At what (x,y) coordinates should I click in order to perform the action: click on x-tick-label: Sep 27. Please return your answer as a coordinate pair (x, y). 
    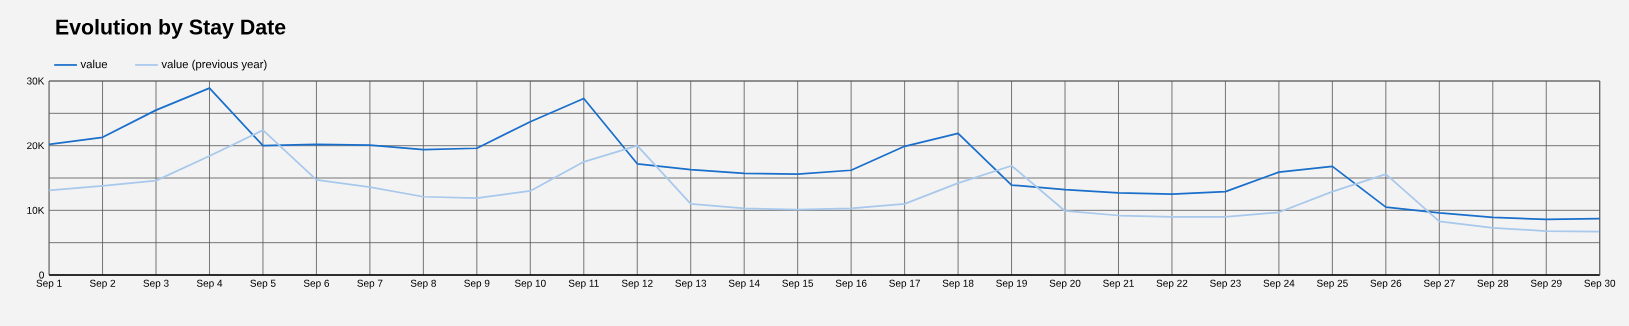
    Looking at the image, I should click on (1439, 284).